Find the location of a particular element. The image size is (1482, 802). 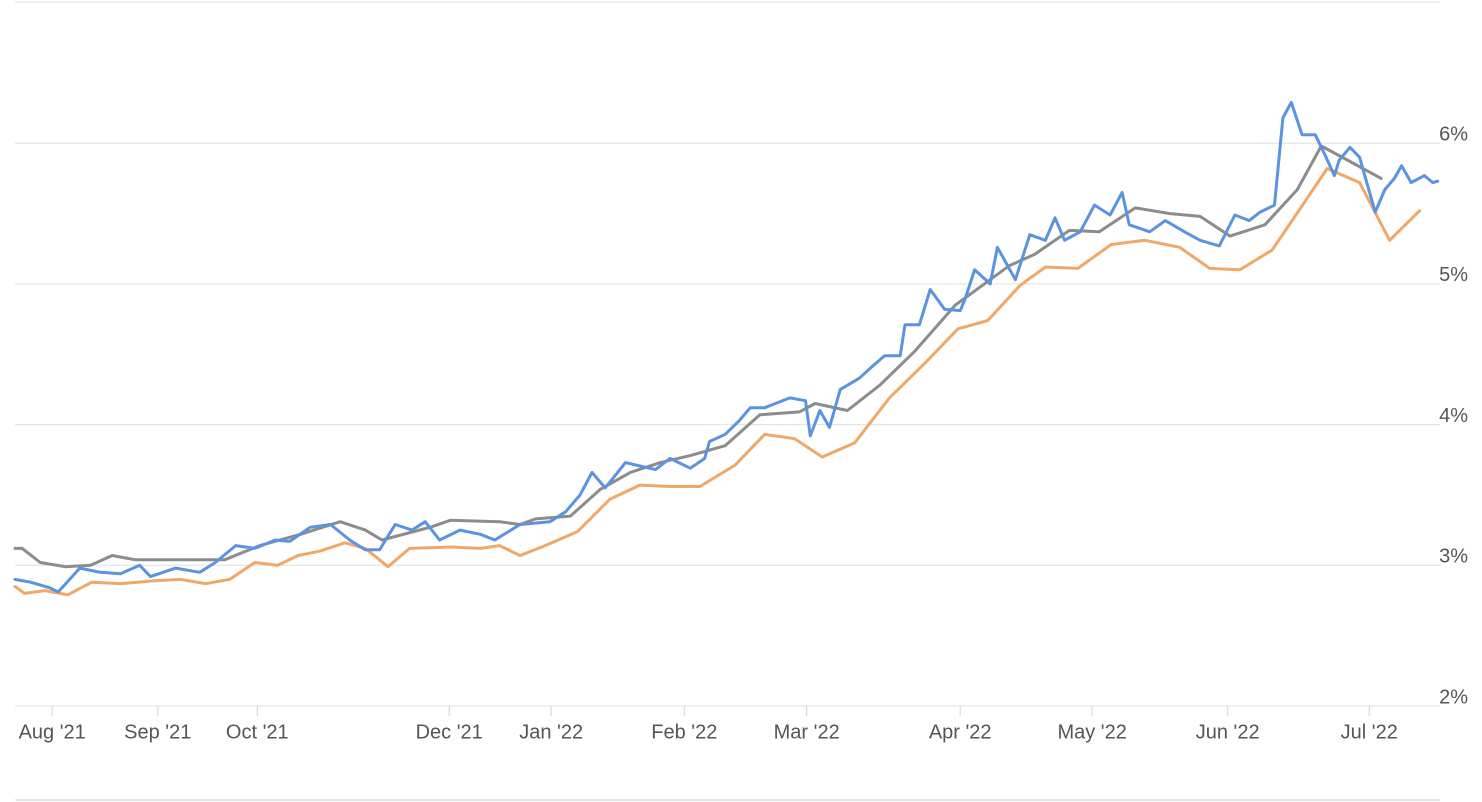

x-tick-label: Feb '22 is located at coordinates (684, 732).